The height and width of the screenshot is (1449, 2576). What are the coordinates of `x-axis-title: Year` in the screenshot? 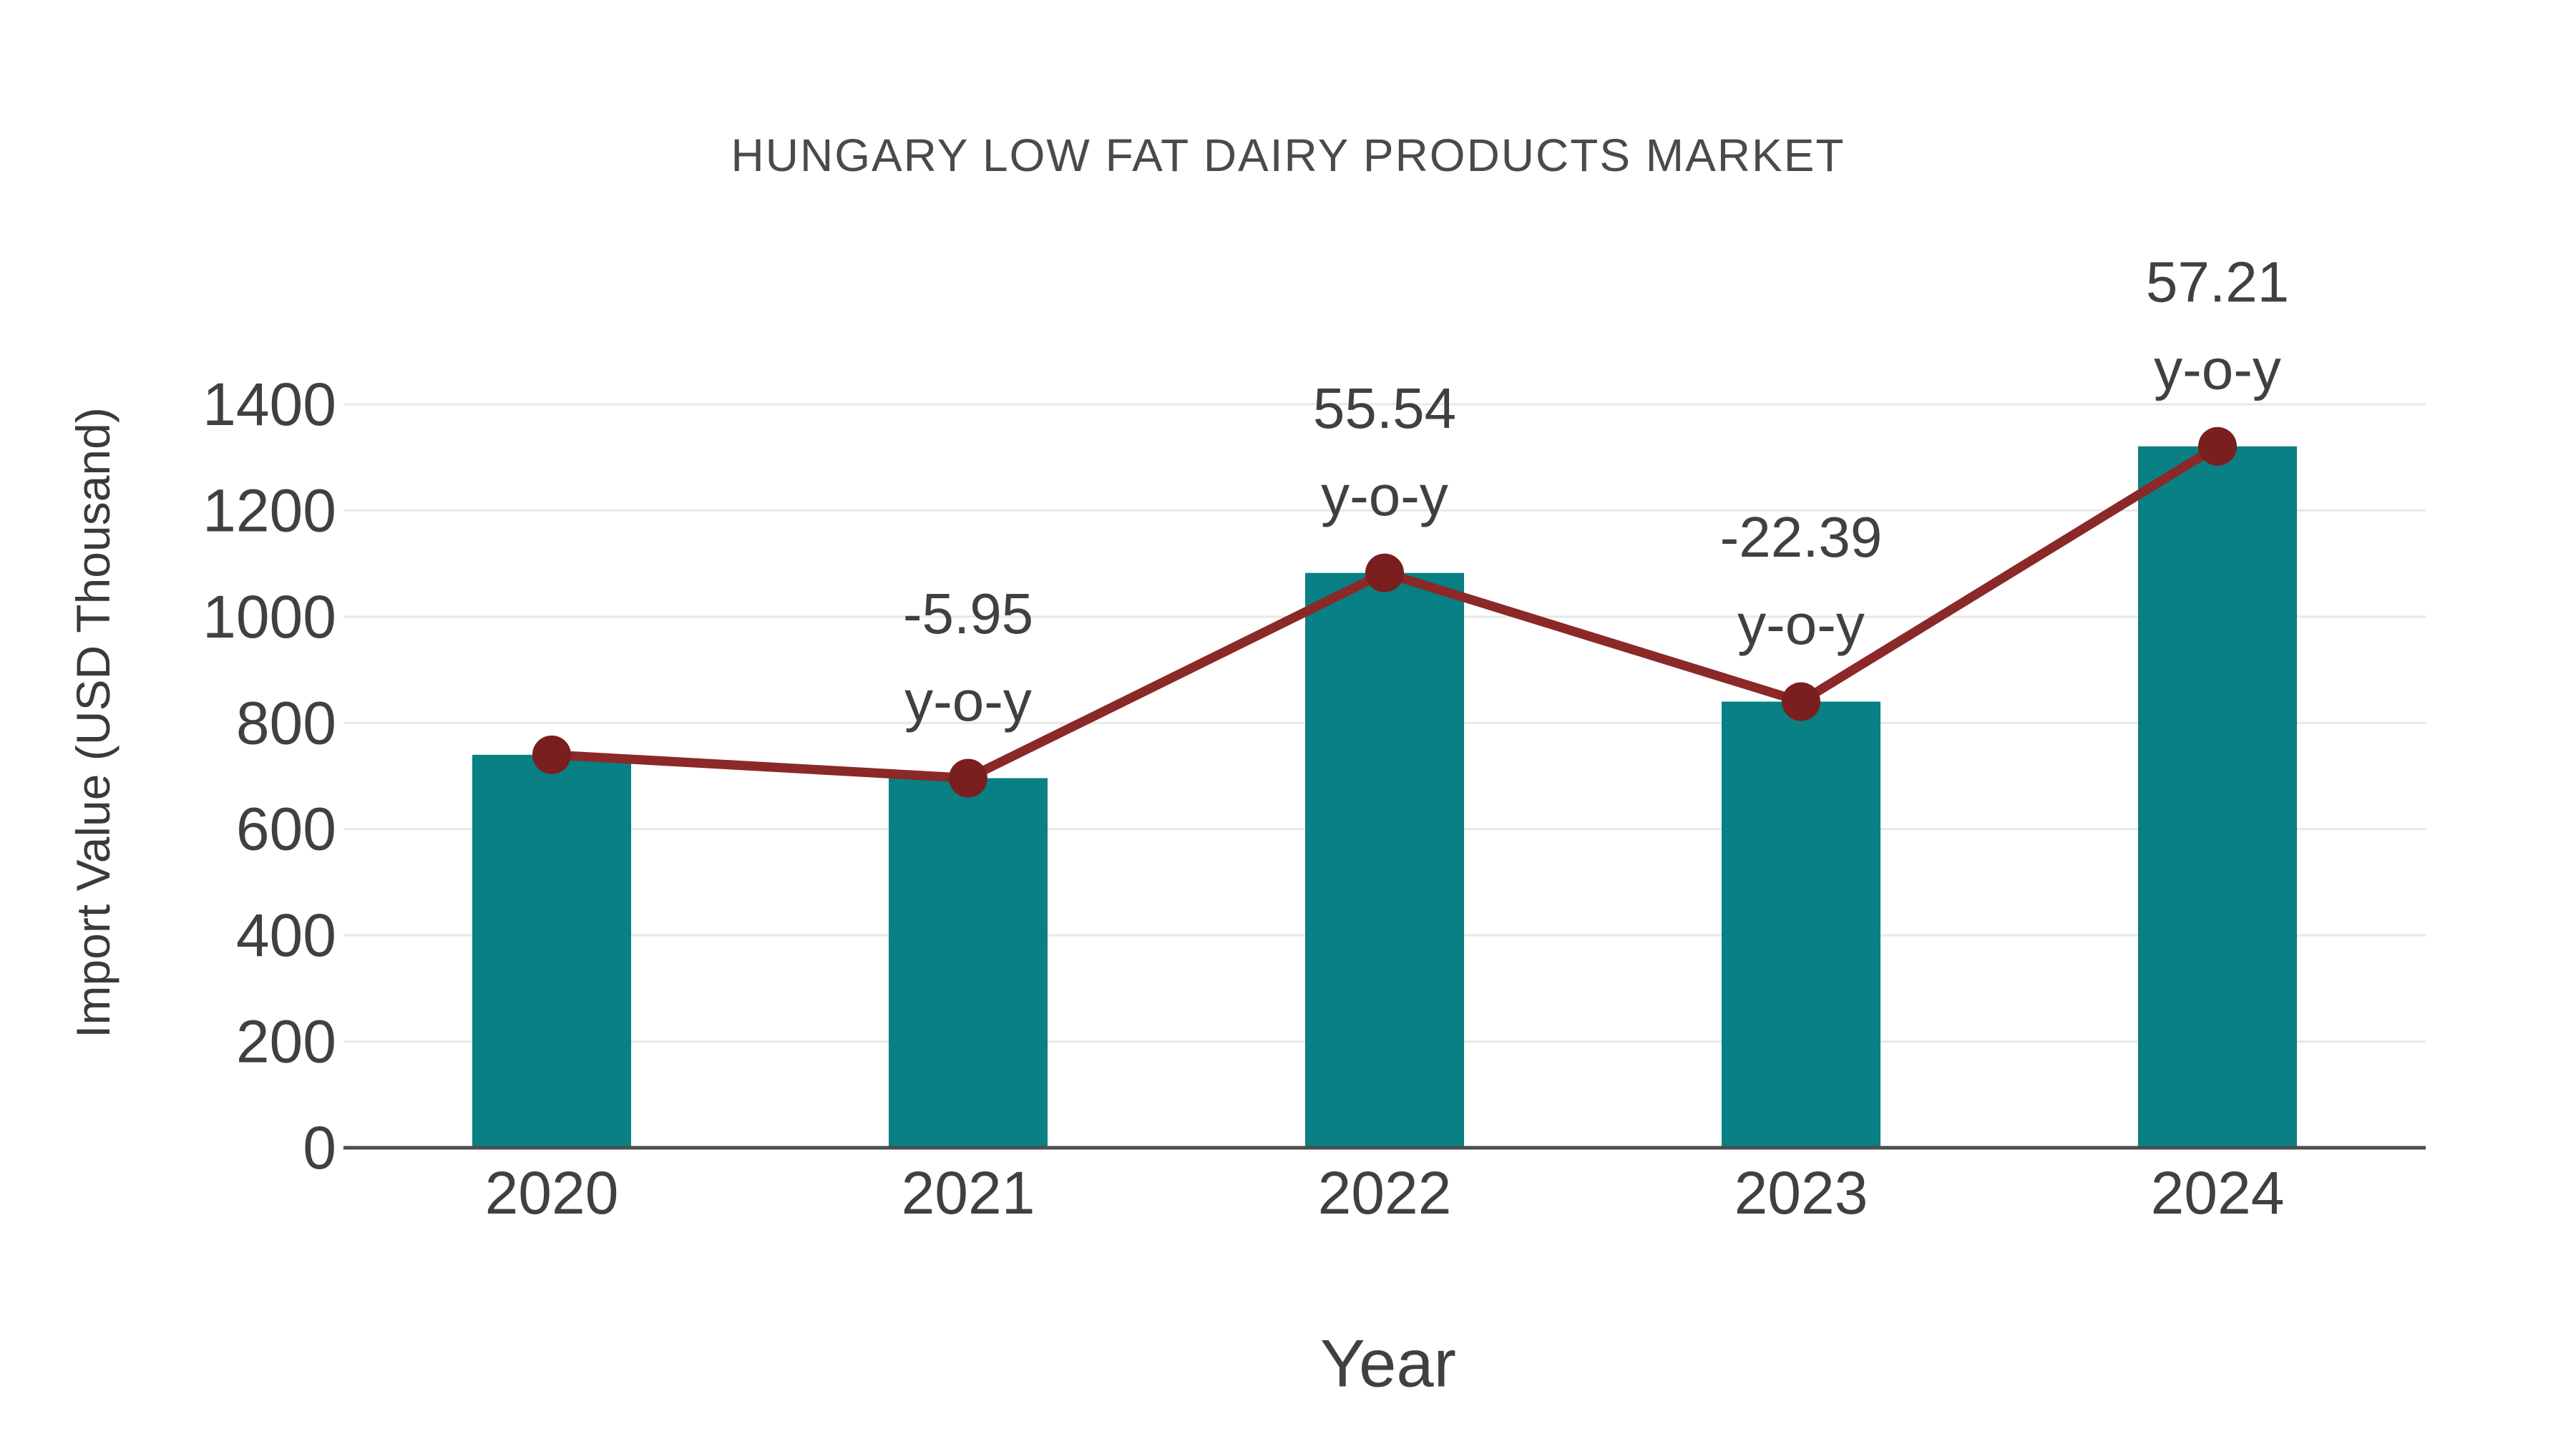 It's located at (1388, 1363).